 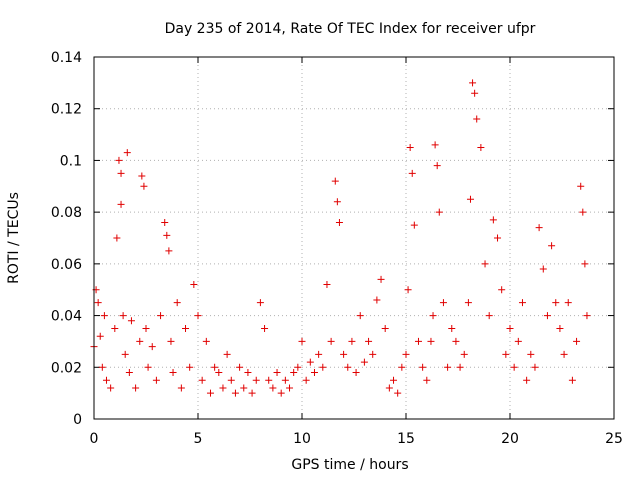 What do you see at coordinates (14, 238) in the screenshot?
I see `y-axis-label: ROTI / TECUs` at bounding box center [14, 238].